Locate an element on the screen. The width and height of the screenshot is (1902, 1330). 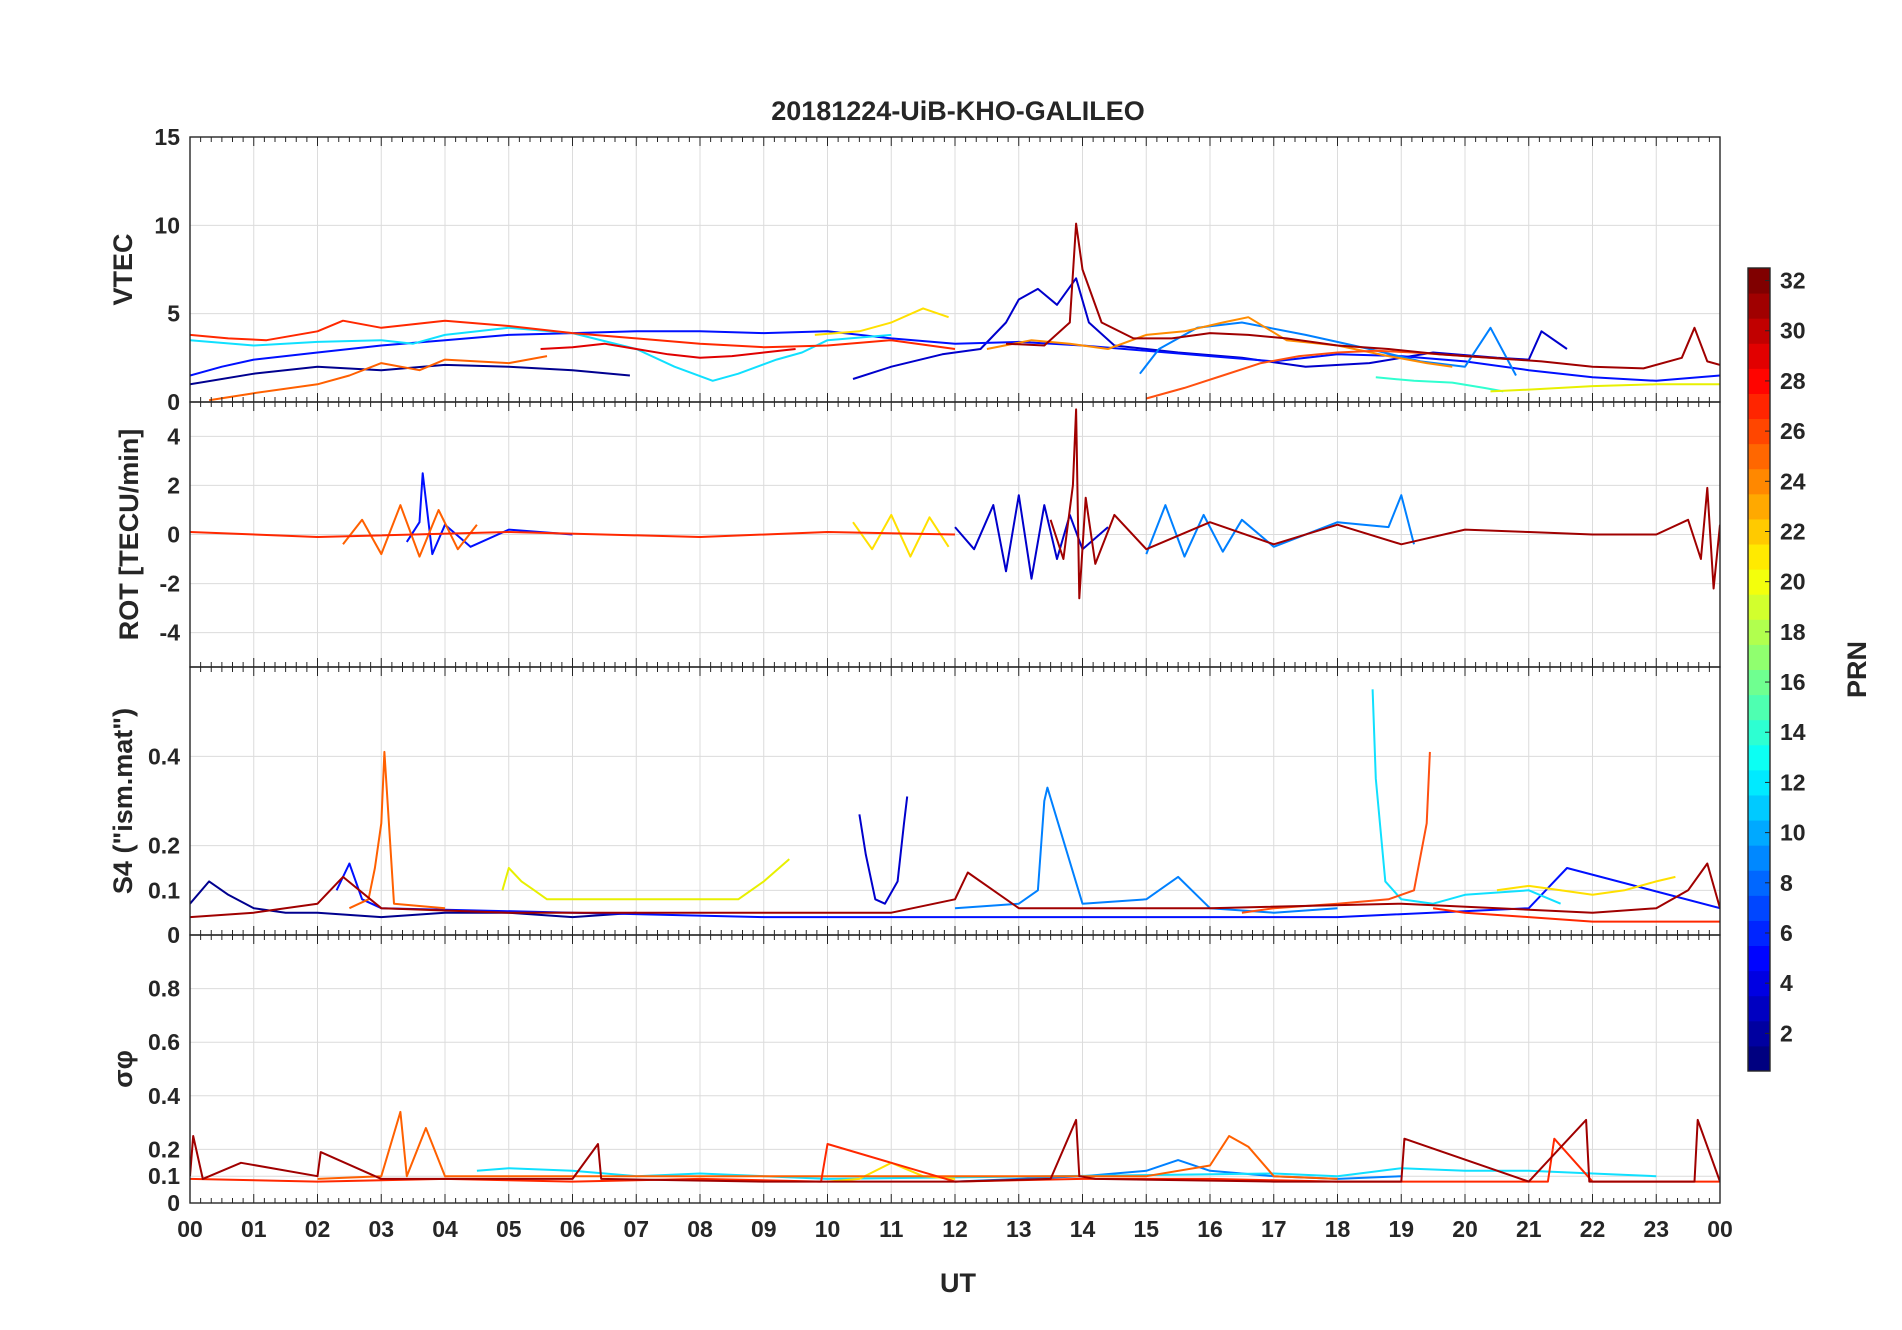
colorbar-tick-label: 14 is located at coordinates (1793, 732).